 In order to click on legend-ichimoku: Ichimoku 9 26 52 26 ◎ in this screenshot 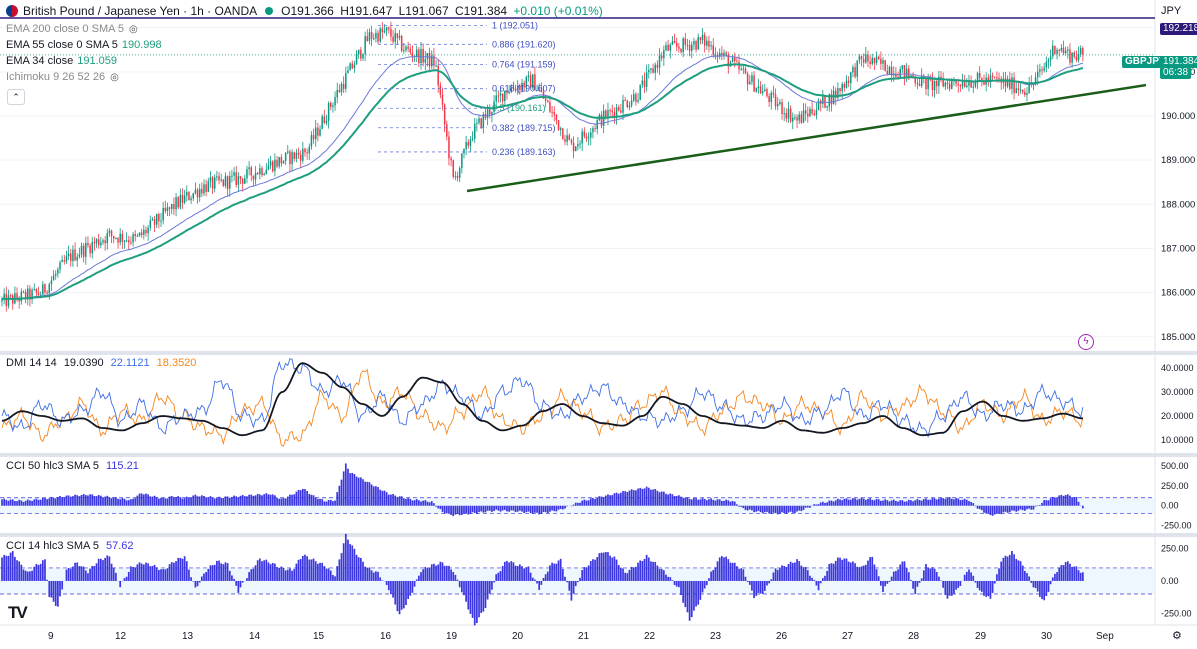, I will do `click(62, 77)`.